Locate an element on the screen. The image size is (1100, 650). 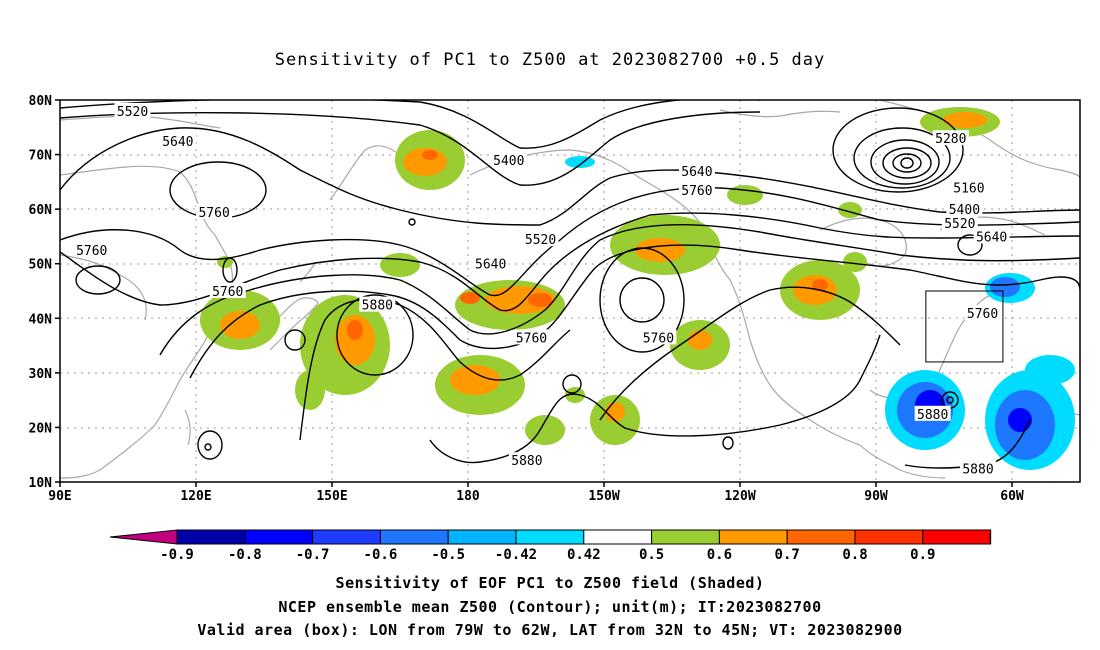
latitude-axis: 80N 70N 60N 50N 40N 30N 20N 10N is located at coordinates (44, 292).